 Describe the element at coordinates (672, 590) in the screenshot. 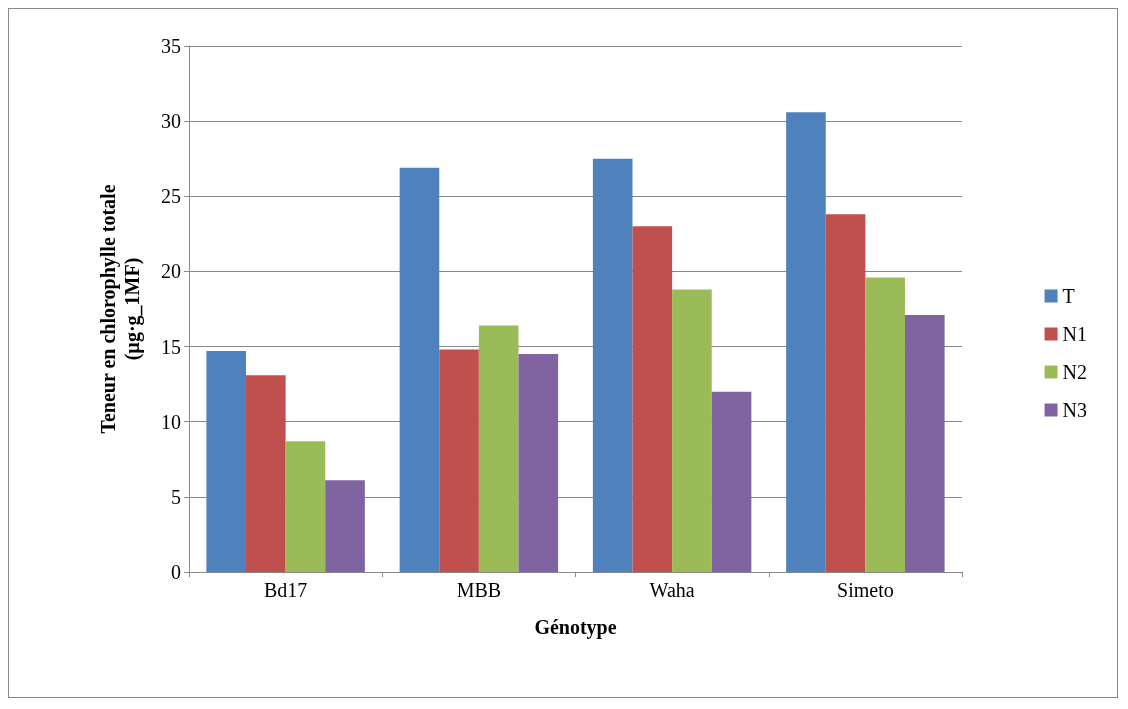

I see `x-tick-label: Waha` at that location.